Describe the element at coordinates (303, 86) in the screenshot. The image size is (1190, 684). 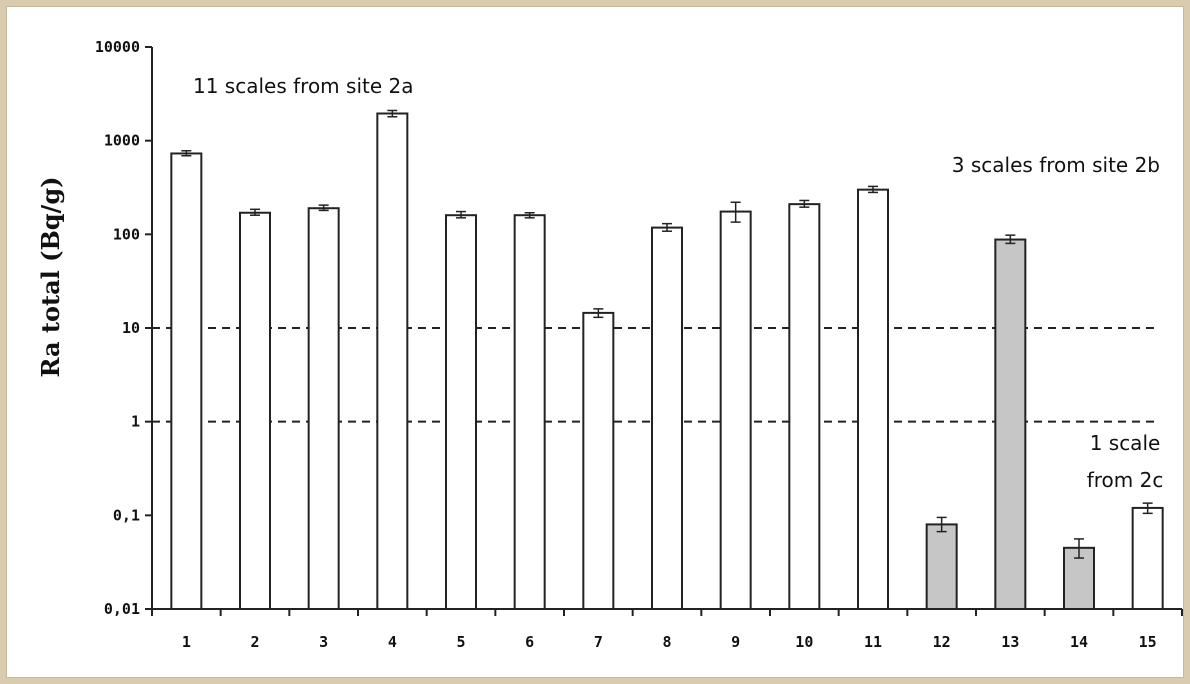
I see `annotation-site-2a: 11 scales from site 2a` at that location.